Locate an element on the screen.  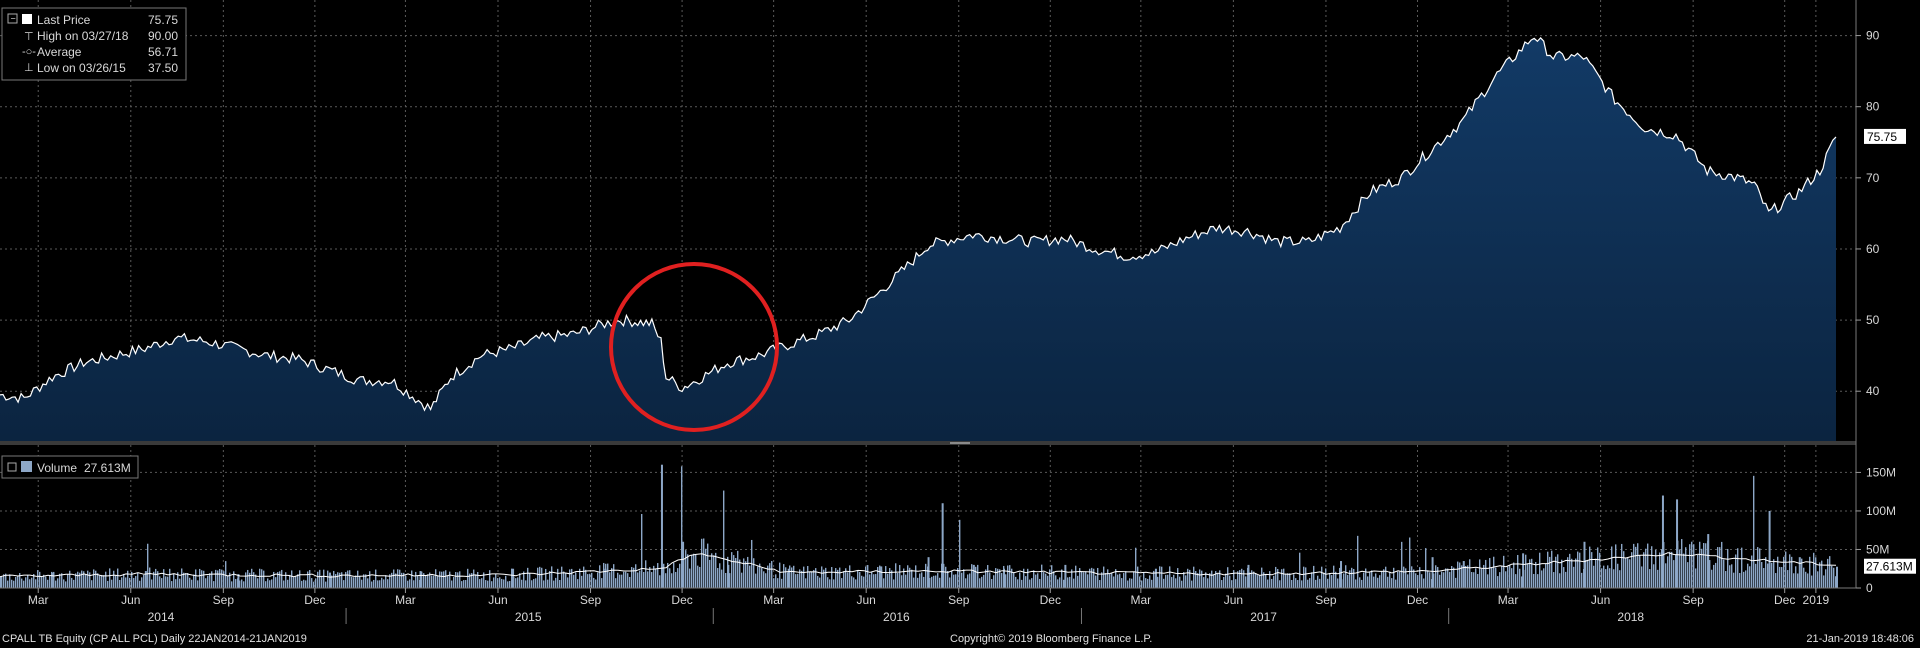
minus-icon: − is located at coordinates (13, 19).